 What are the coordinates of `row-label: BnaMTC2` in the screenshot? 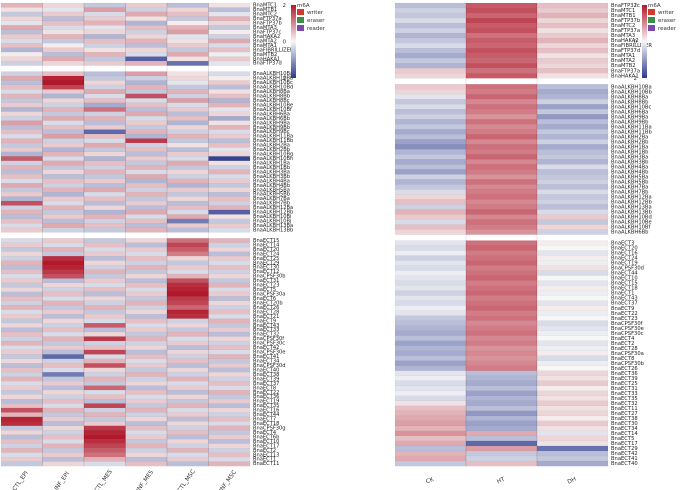 It's located at (265, 15).